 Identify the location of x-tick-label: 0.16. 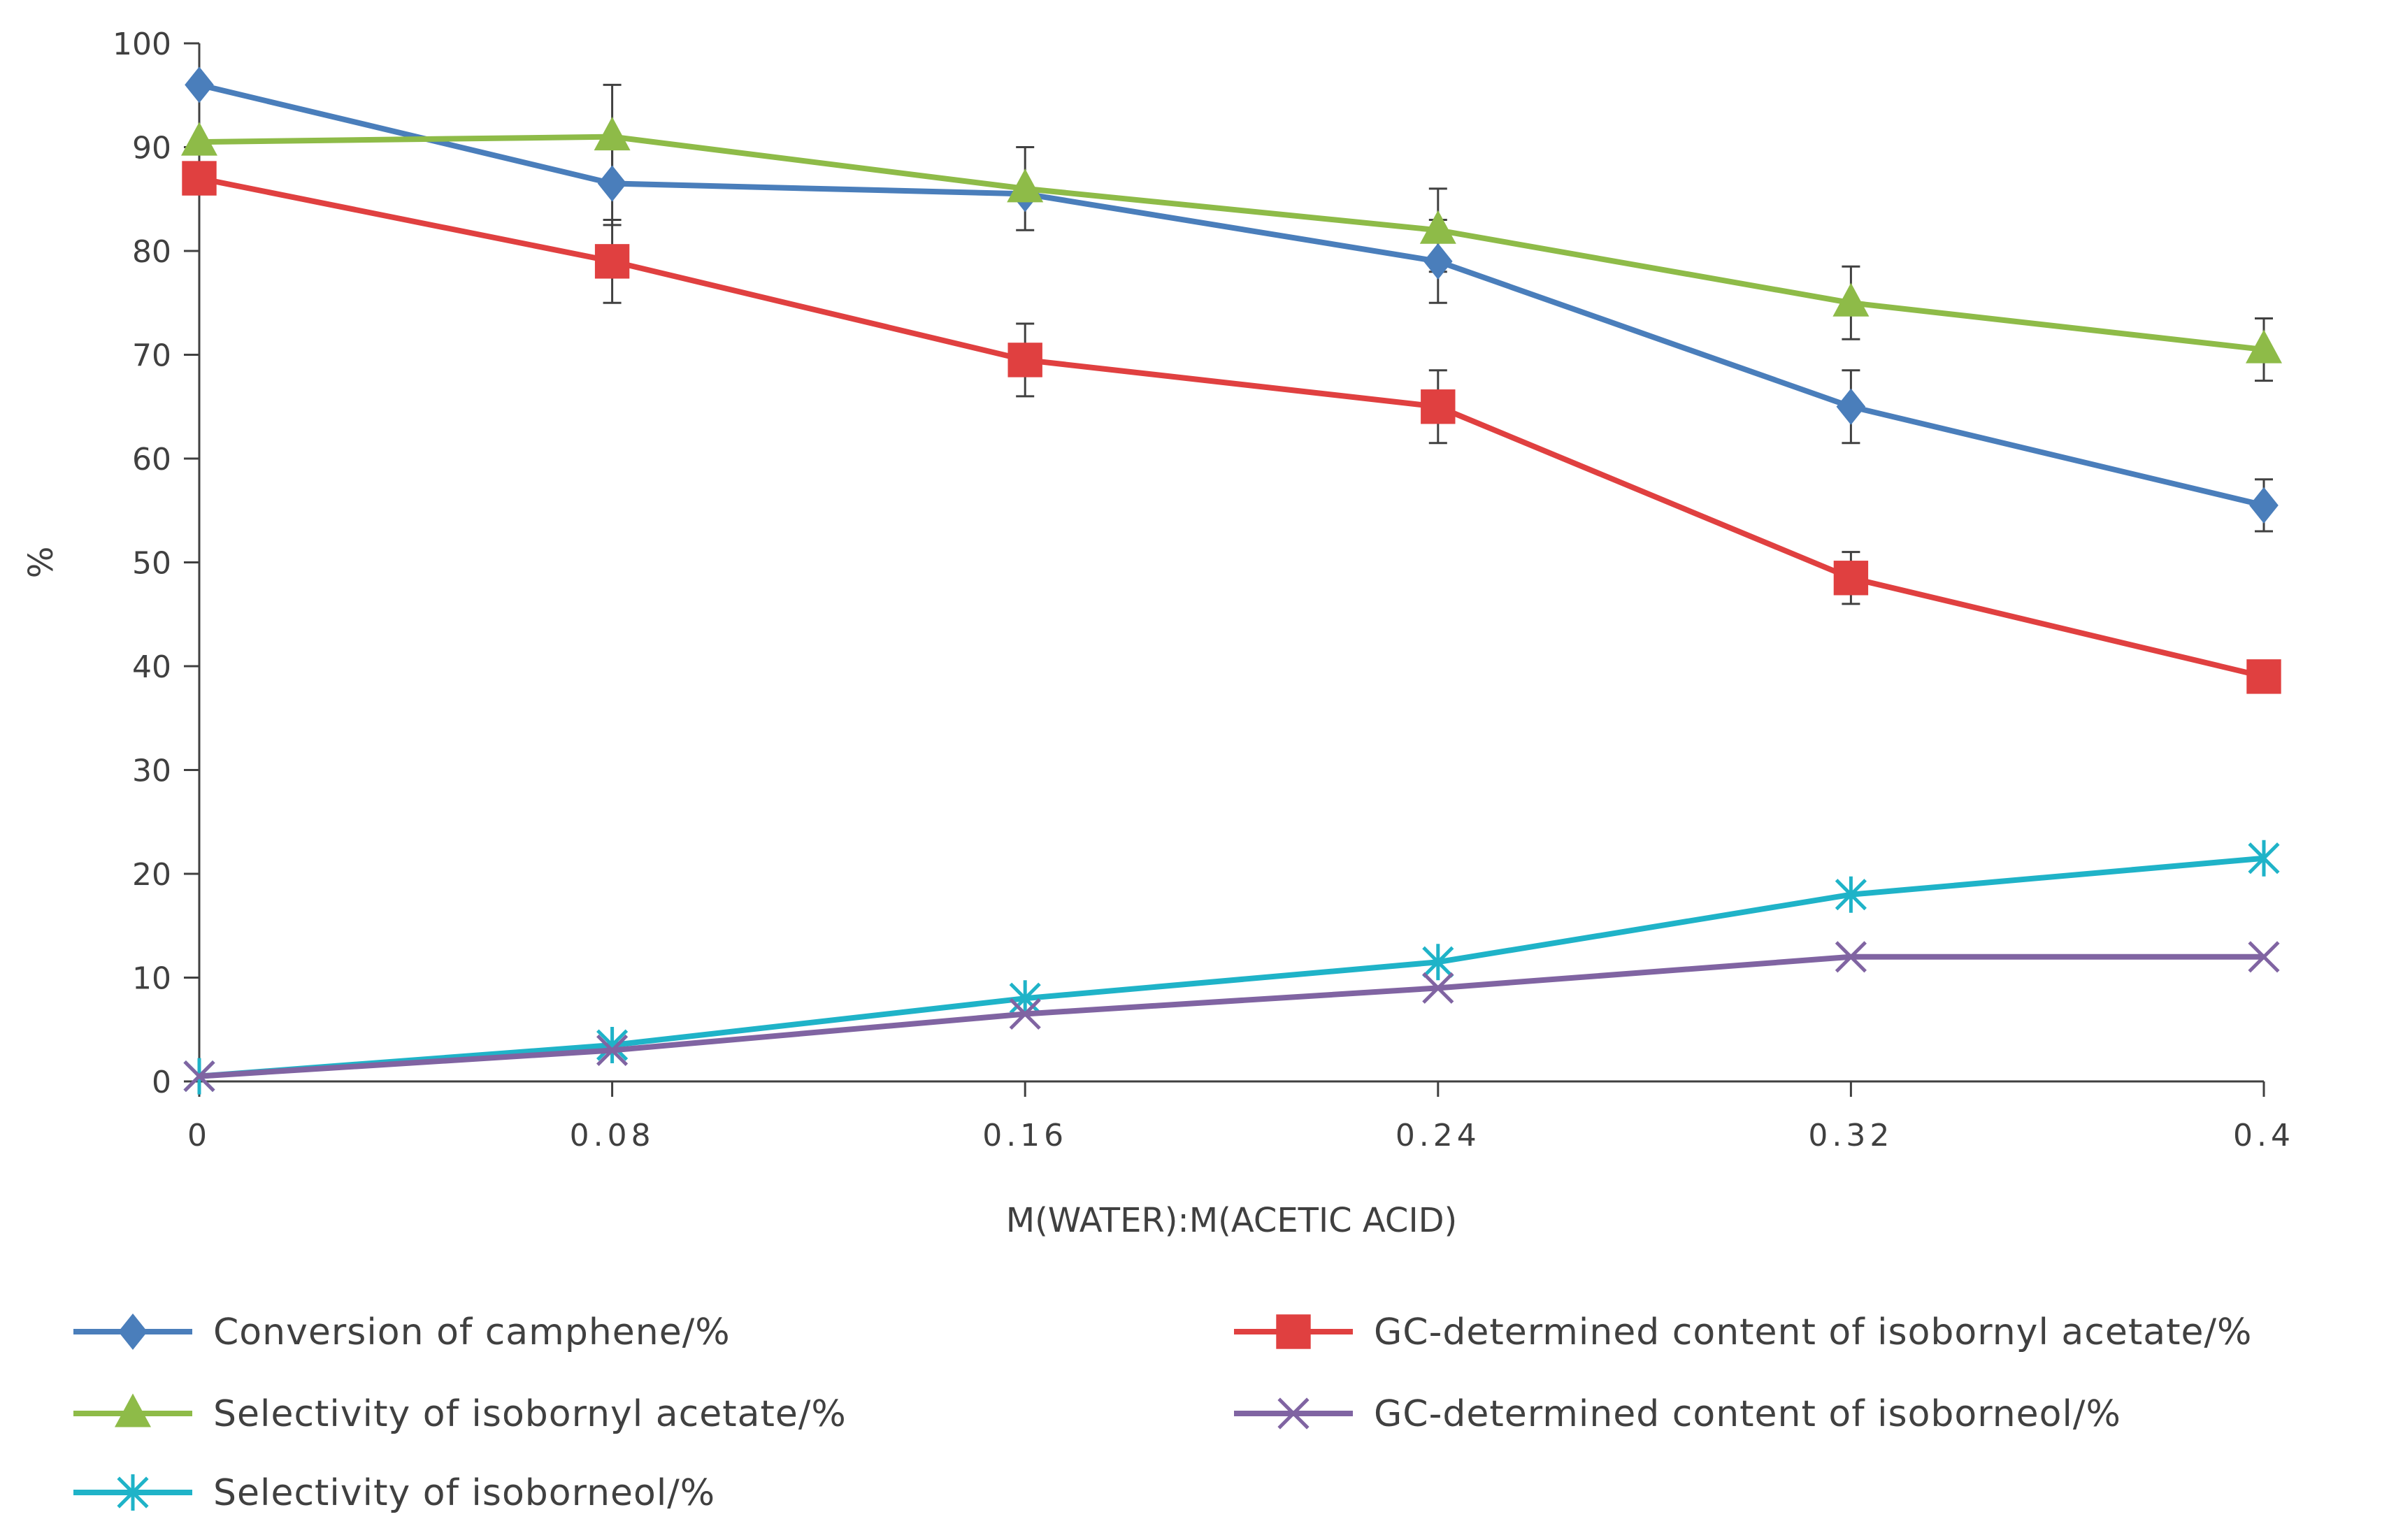
(1025, 1135).